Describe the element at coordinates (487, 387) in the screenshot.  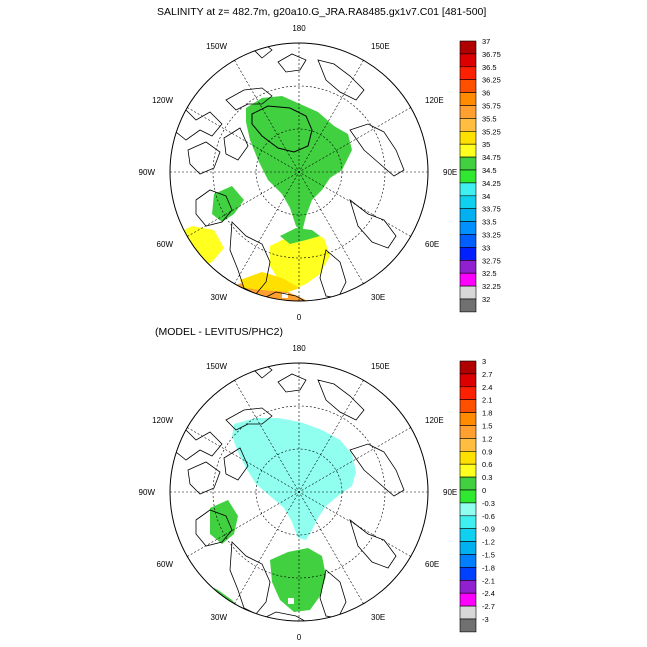
I see `colorbar-label: 2.4` at that location.